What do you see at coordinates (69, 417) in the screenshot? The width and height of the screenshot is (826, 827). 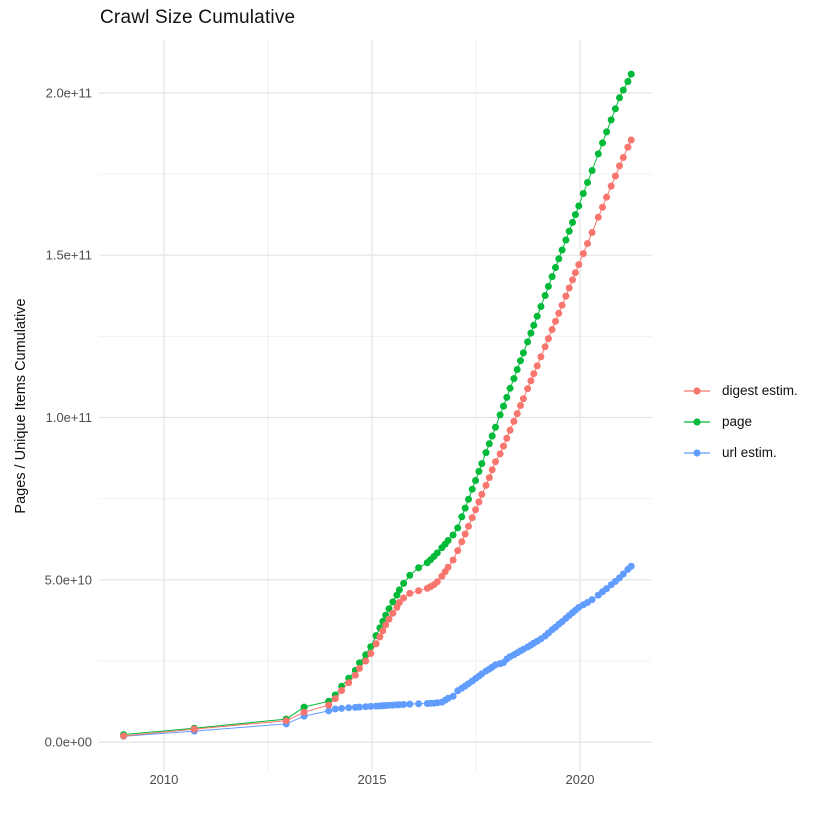 I see `y-axis-tick-label: 1.0e+11` at bounding box center [69, 417].